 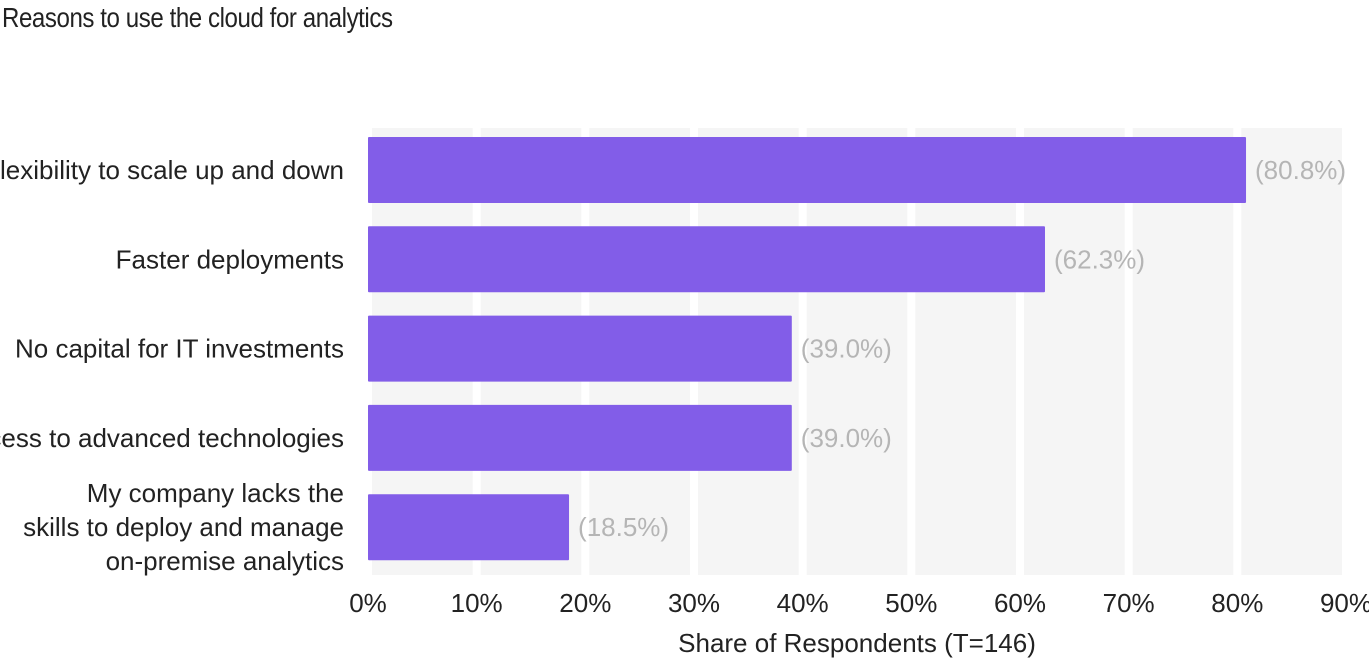 I want to click on value-label: (62.3%), so click(x=1099, y=259).